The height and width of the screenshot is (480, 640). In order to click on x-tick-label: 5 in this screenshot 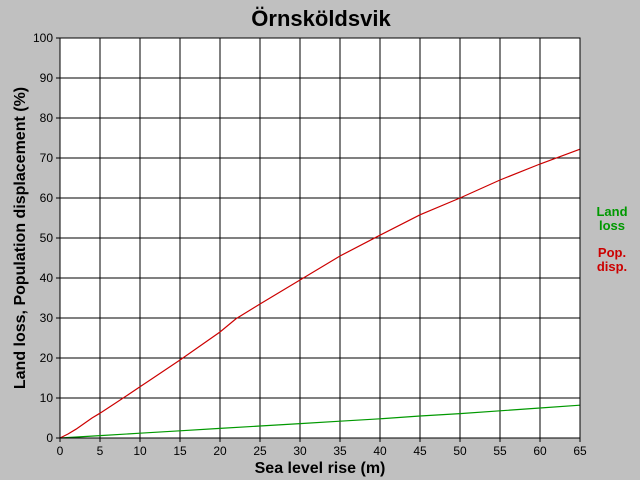, I will do `click(100, 451)`.